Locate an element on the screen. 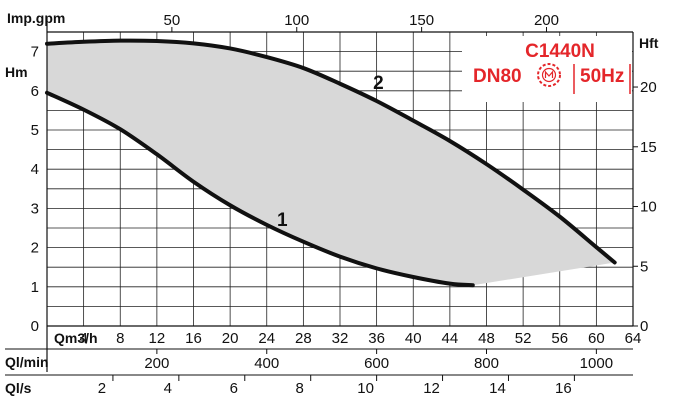  m3h-axis-label: Qm3/h is located at coordinates (76, 338).